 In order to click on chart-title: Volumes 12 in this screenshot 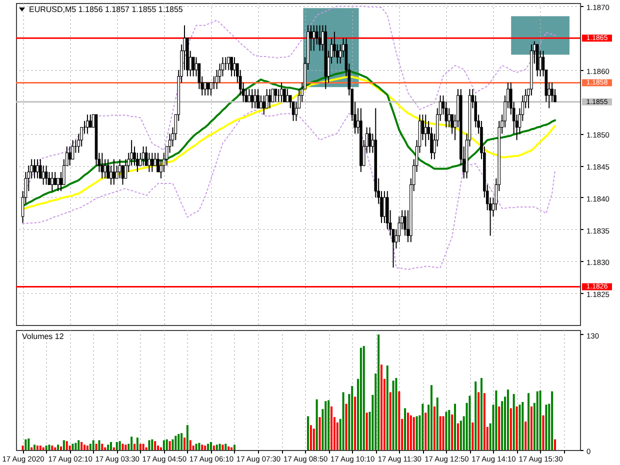, I will do `click(43, 336)`.